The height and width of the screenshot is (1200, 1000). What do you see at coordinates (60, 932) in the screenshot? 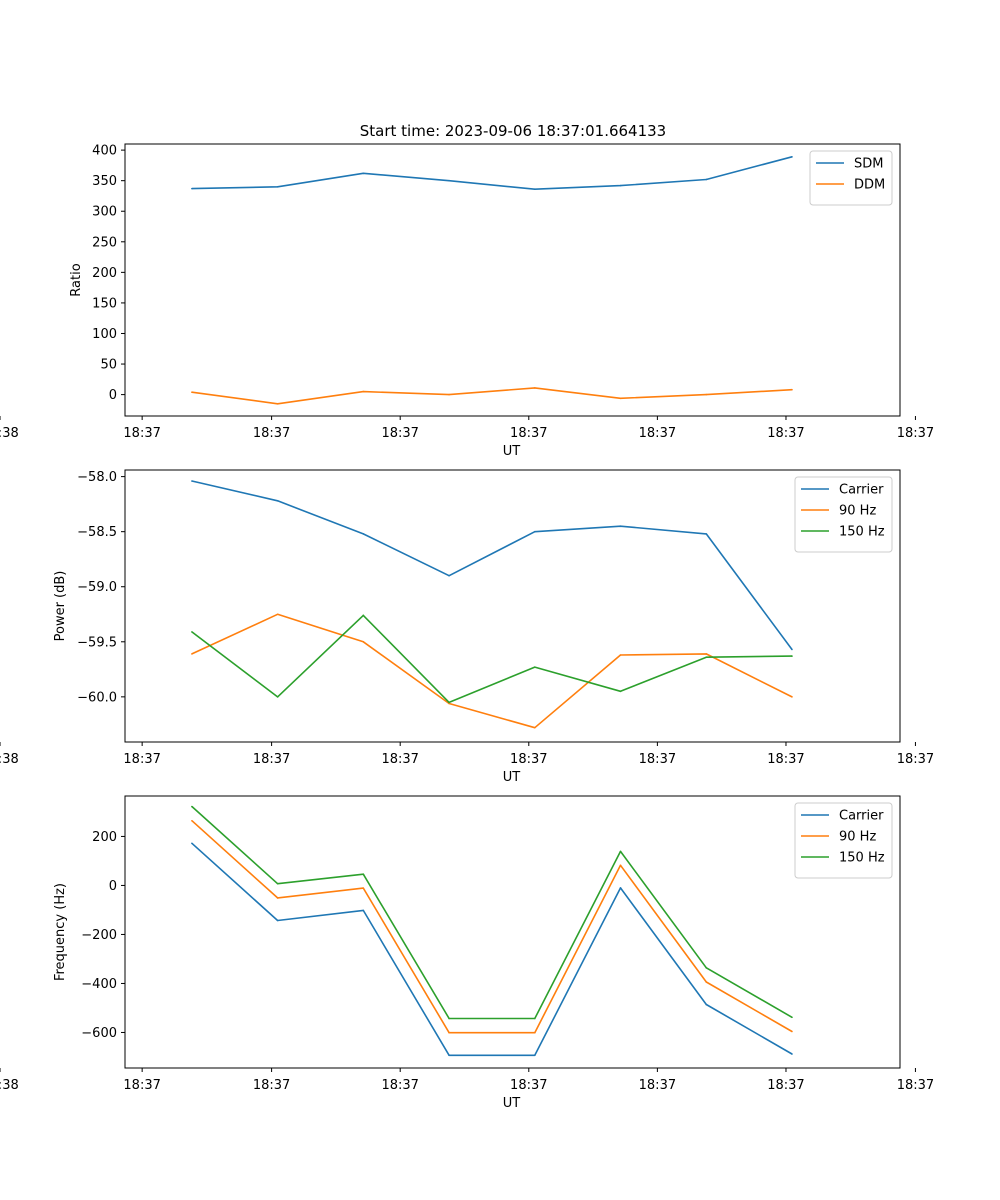
I see `y-axis-label: Frequency (Hz)` at bounding box center [60, 932].